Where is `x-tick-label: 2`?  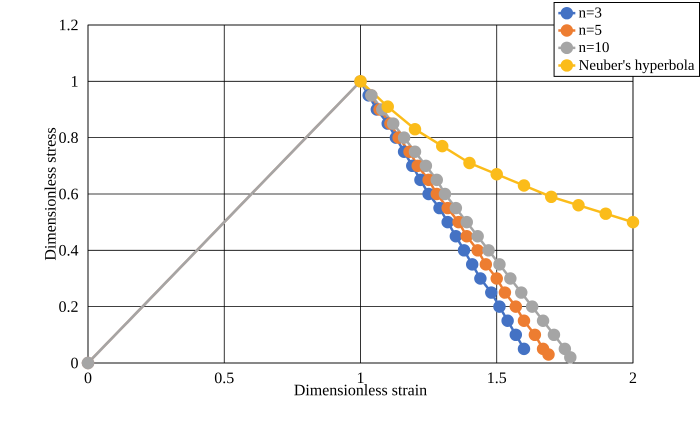
x-tick-label: 2 is located at coordinates (633, 378).